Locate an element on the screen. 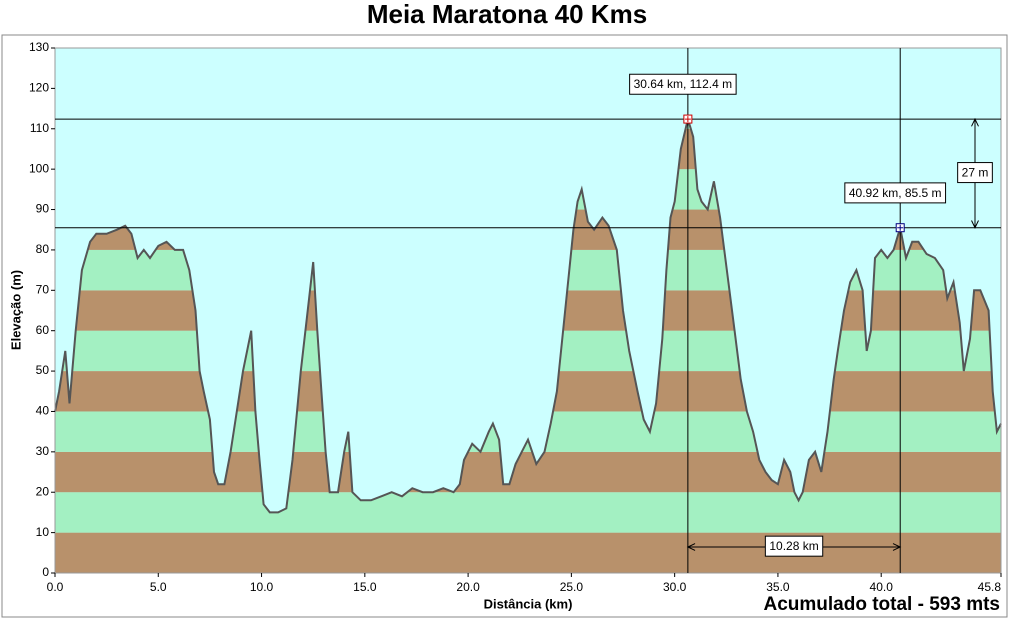  marker-label-box: 30.64 km, 112.4 m is located at coordinates (683, 84).